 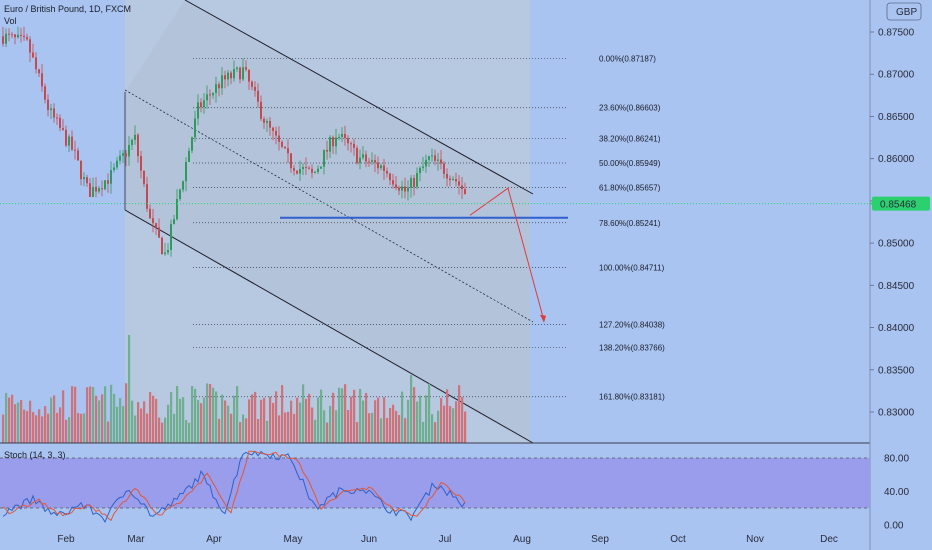 I want to click on stoch-k-line, so click(x=234, y=487).